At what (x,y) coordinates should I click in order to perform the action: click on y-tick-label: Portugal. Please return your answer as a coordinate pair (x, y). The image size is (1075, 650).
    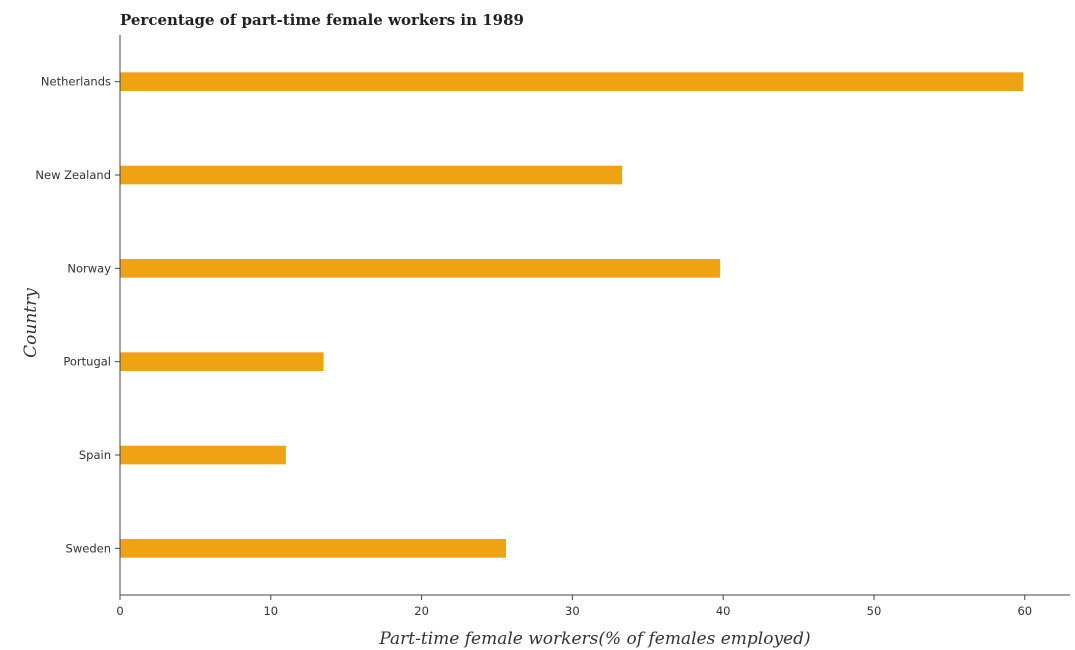
    Looking at the image, I should click on (87, 362).